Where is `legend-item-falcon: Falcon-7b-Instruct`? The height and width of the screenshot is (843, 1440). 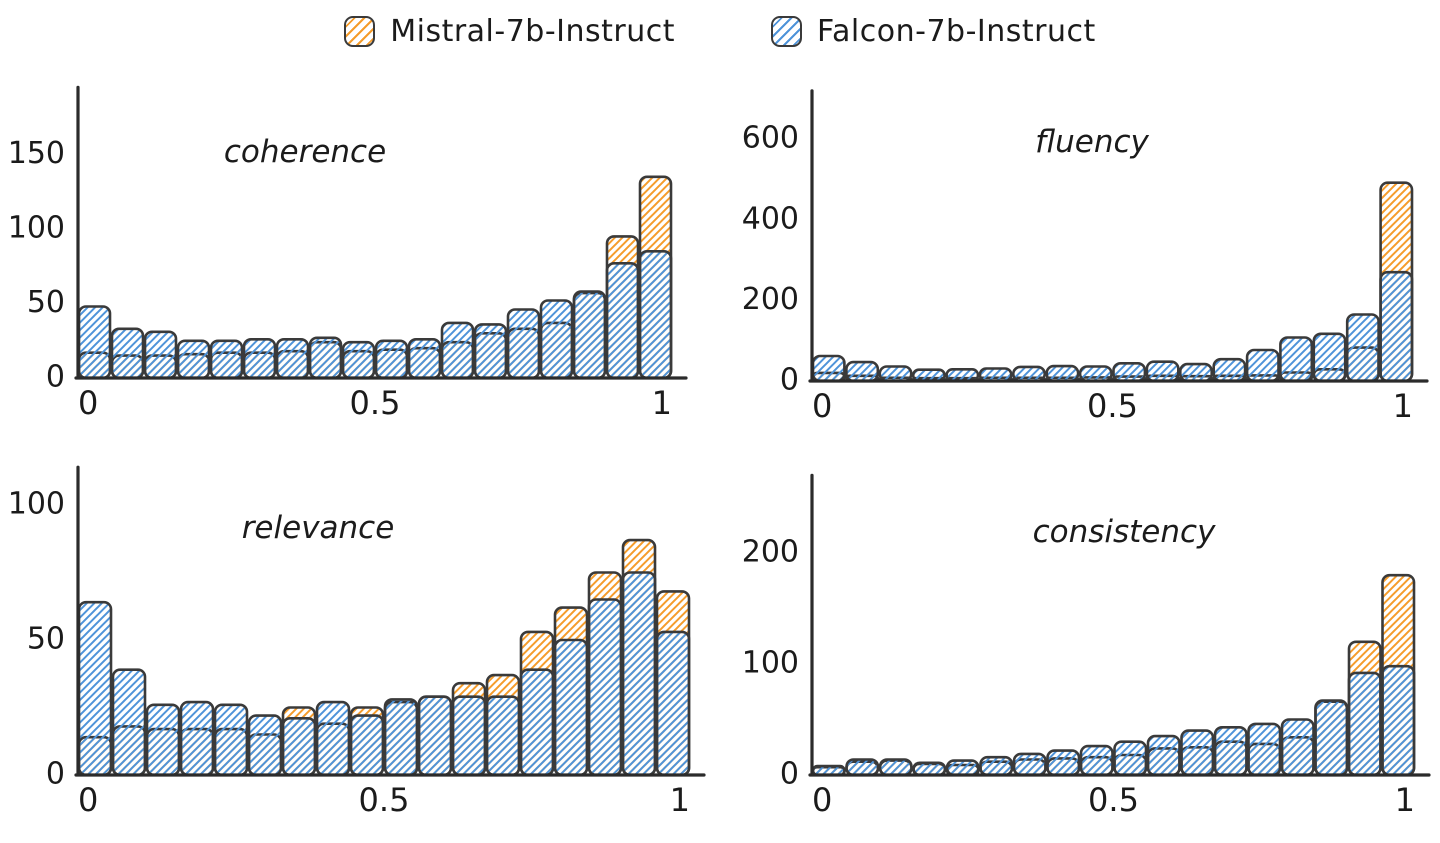 legend-item-falcon: Falcon-7b-Instruct is located at coordinates (933, 31).